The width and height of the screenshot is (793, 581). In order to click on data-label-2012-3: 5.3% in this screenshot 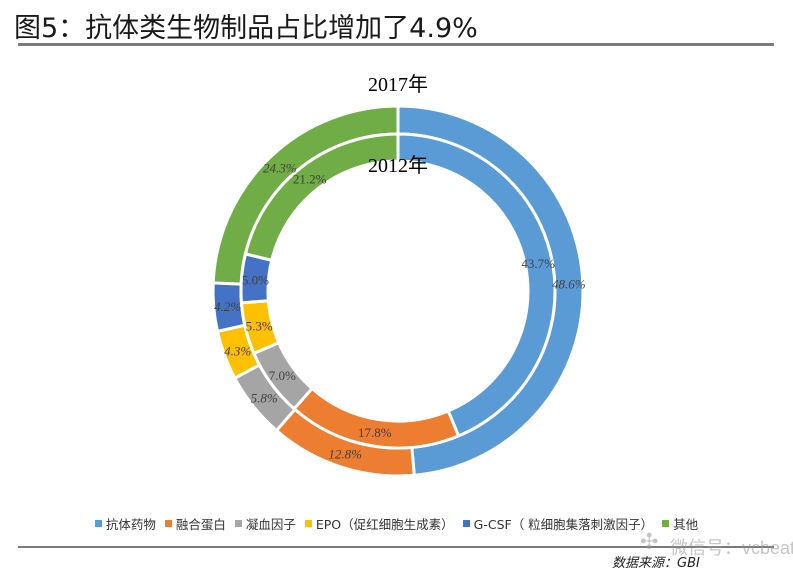, I will do `click(259, 325)`.